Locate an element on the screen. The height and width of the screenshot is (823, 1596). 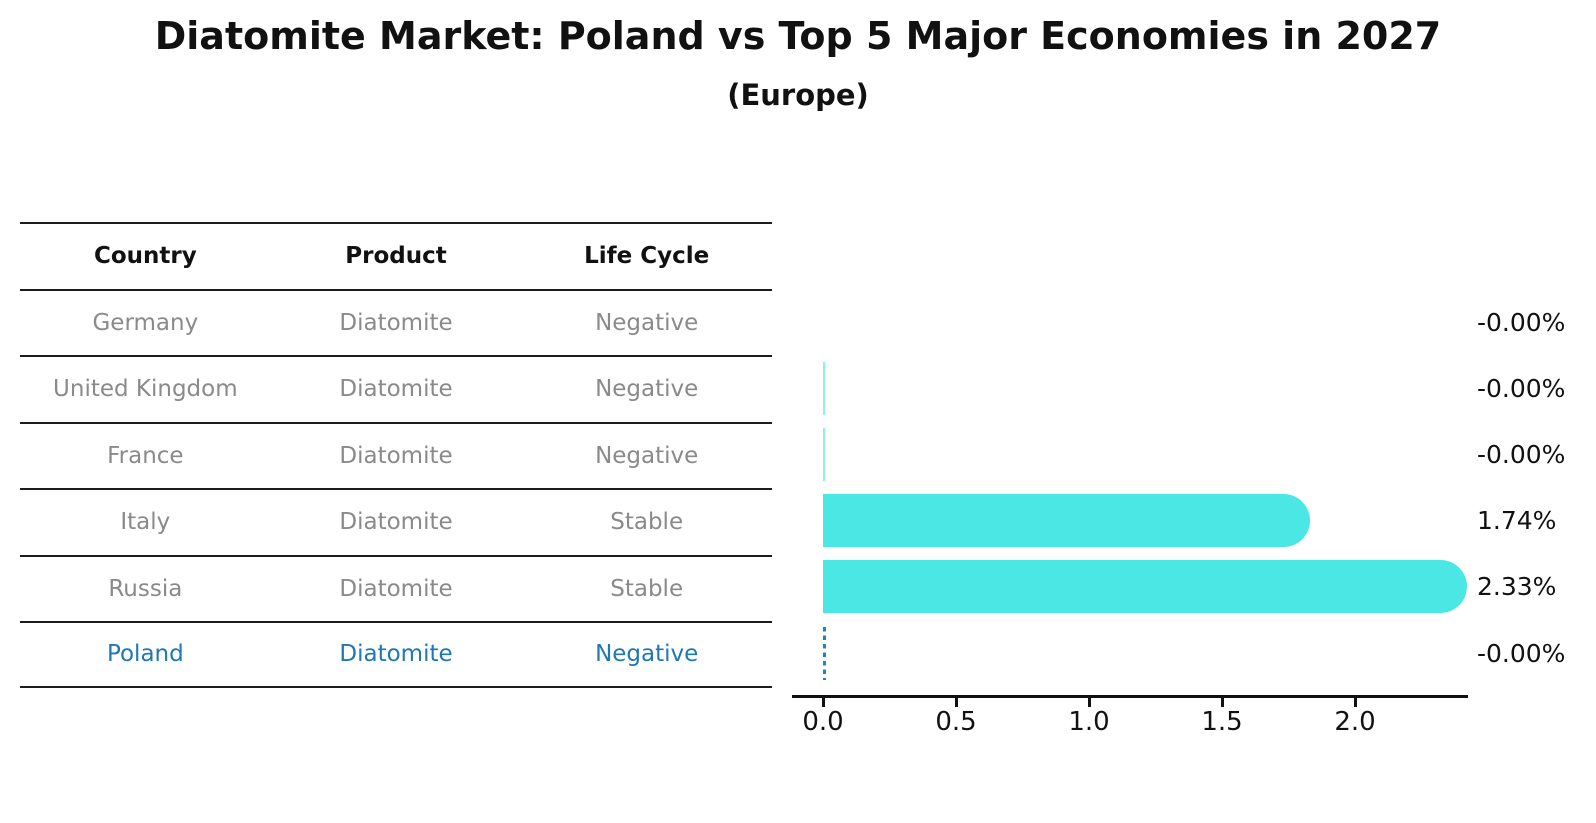
x-axis-tick-label: 0.0 is located at coordinates (823, 722).